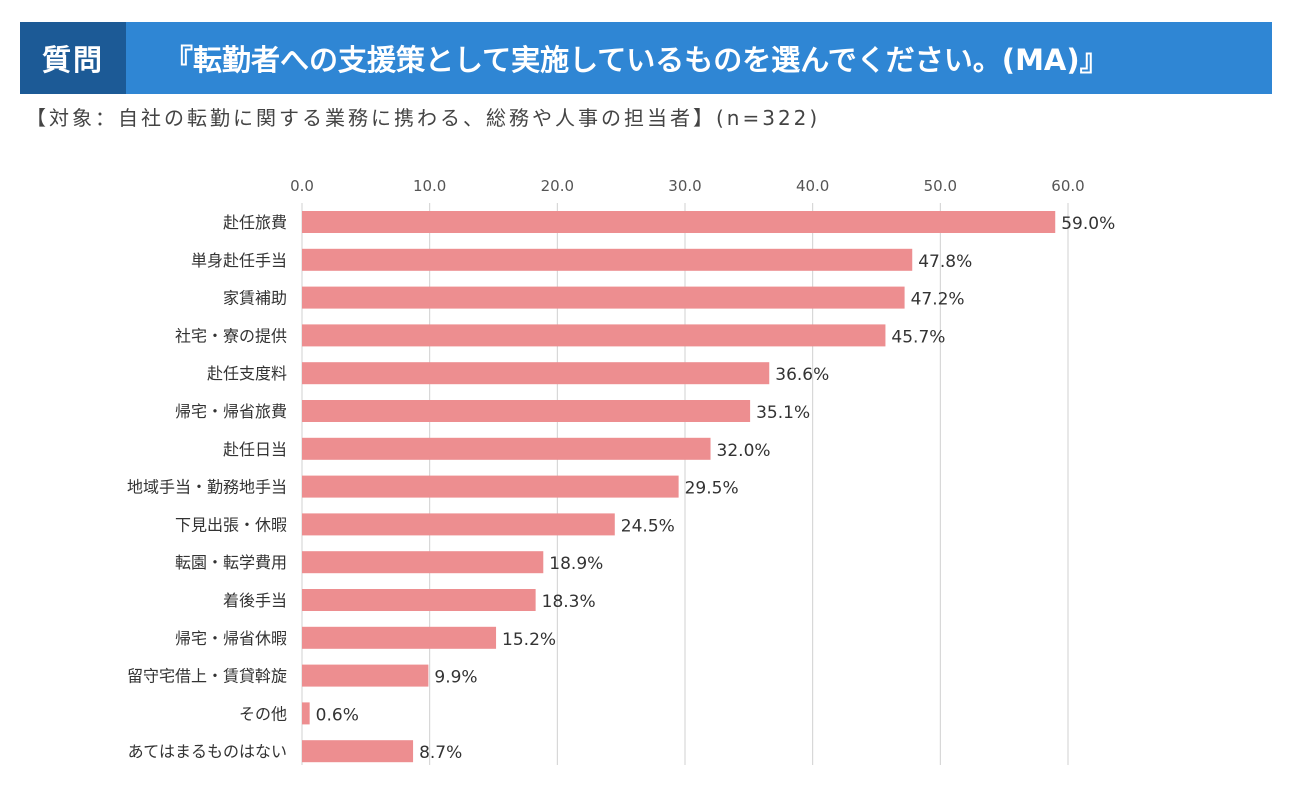 The width and height of the screenshot is (1304, 807). I want to click on x-tick-label: 40.0, so click(812, 186).